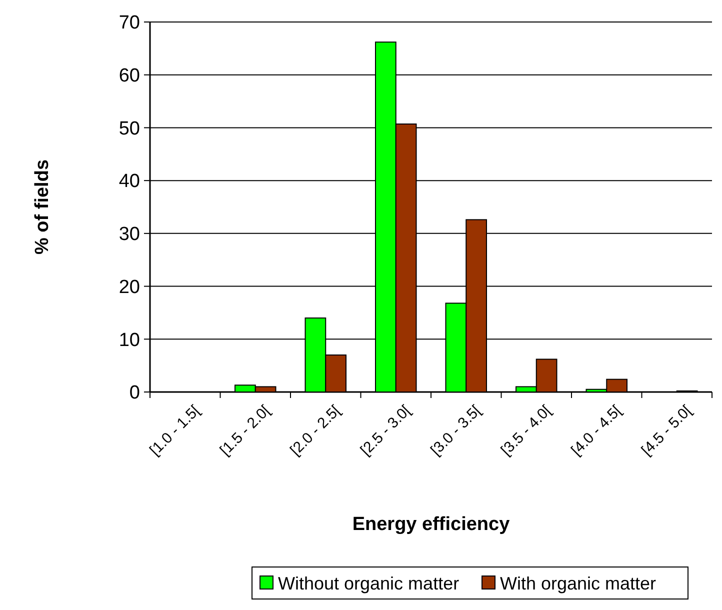 The width and height of the screenshot is (722, 610). Describe the element at coordinates (369, 583) in the screenshot. I see `legend-label: Without organic matter` at that location.